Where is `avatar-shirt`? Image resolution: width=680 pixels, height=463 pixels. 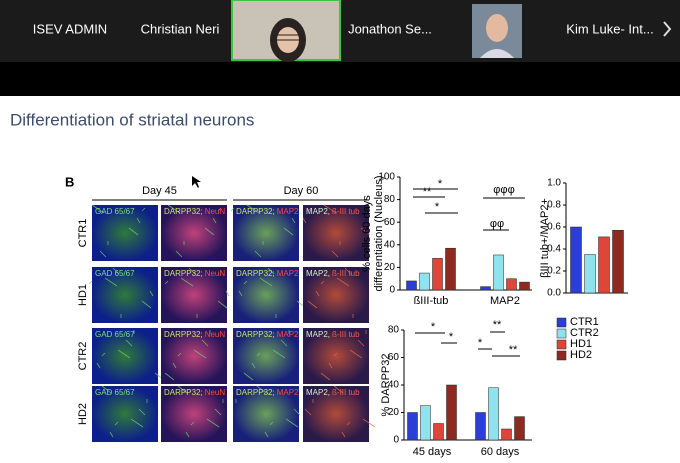
avatar-shirt is located at coordinates (497, 53).